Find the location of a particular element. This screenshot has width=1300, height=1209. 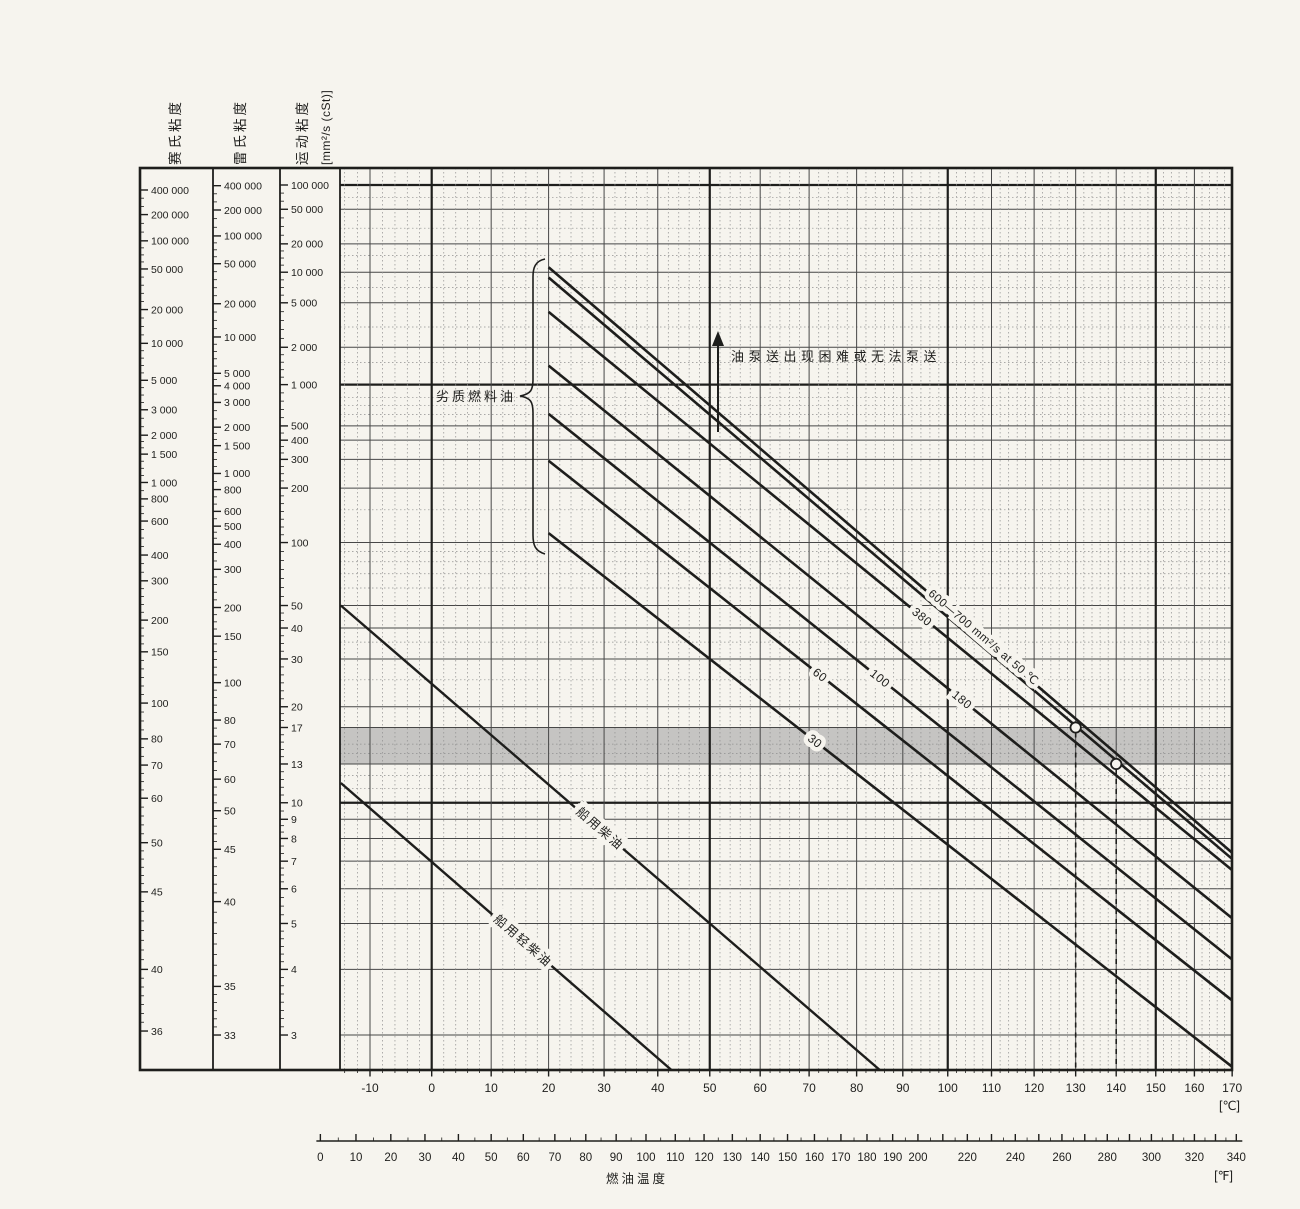

redwood-scale-tick-label: 40 is located at coordinates (230, 902).